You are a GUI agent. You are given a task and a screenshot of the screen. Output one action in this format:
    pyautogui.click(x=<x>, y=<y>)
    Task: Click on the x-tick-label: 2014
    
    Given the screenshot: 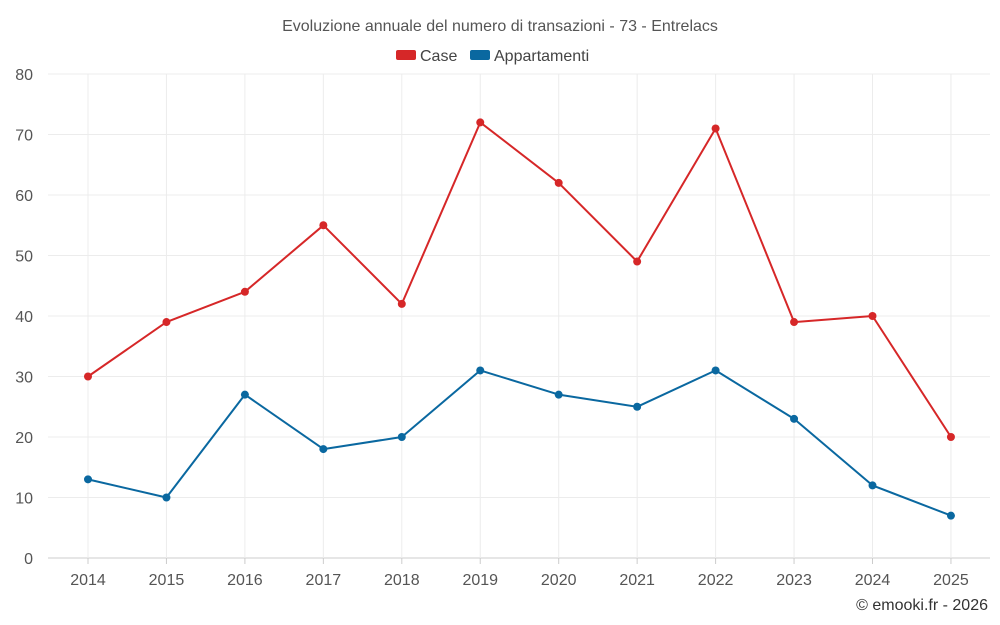 What is the action you would take?
    pyautogui.click(x=88, y=580)
    